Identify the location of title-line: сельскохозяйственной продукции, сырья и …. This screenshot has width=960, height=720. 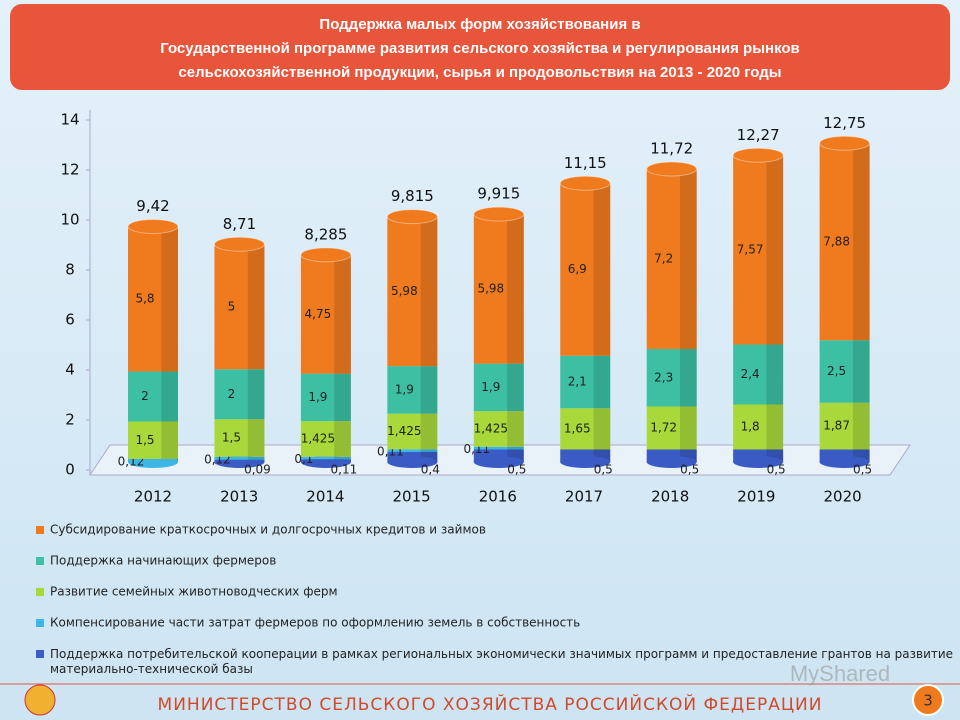
(479, 72).